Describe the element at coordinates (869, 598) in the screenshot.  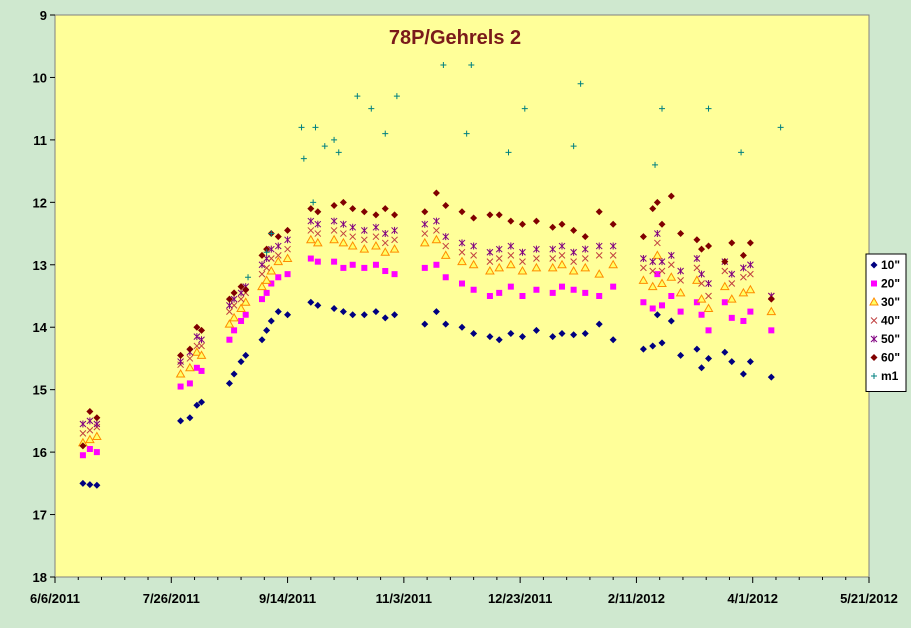
I see `x-tick-label: 5/21/2012` at that location.